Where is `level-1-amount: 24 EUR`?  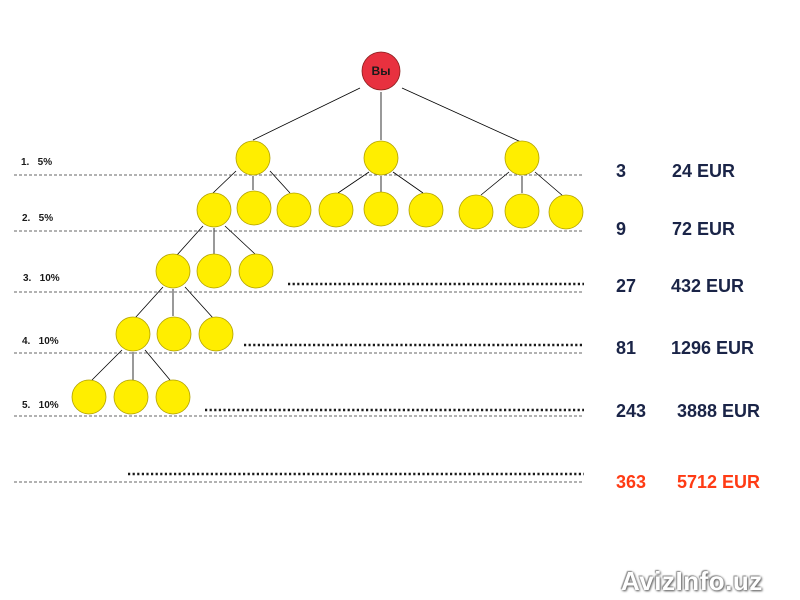
level-1-amount: 24 EUR is located at coordinates (704, 171).